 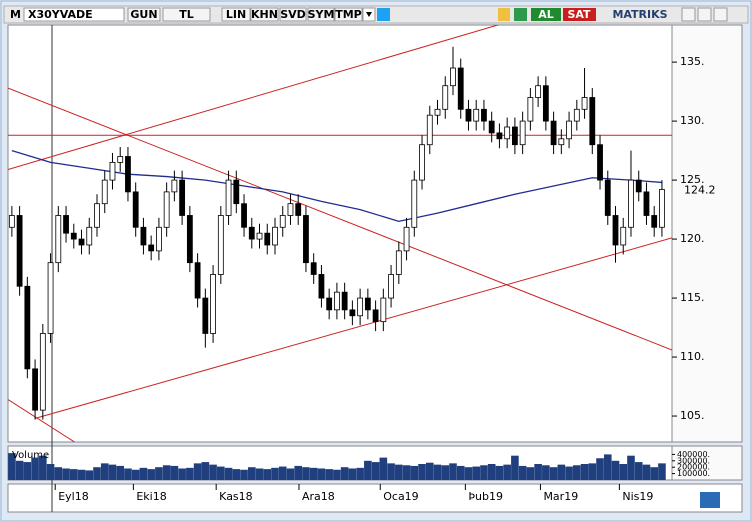 What do you see at coordinates (720, 14) in the screenshot?
I see `close-button` at bounding box center [720, 14].